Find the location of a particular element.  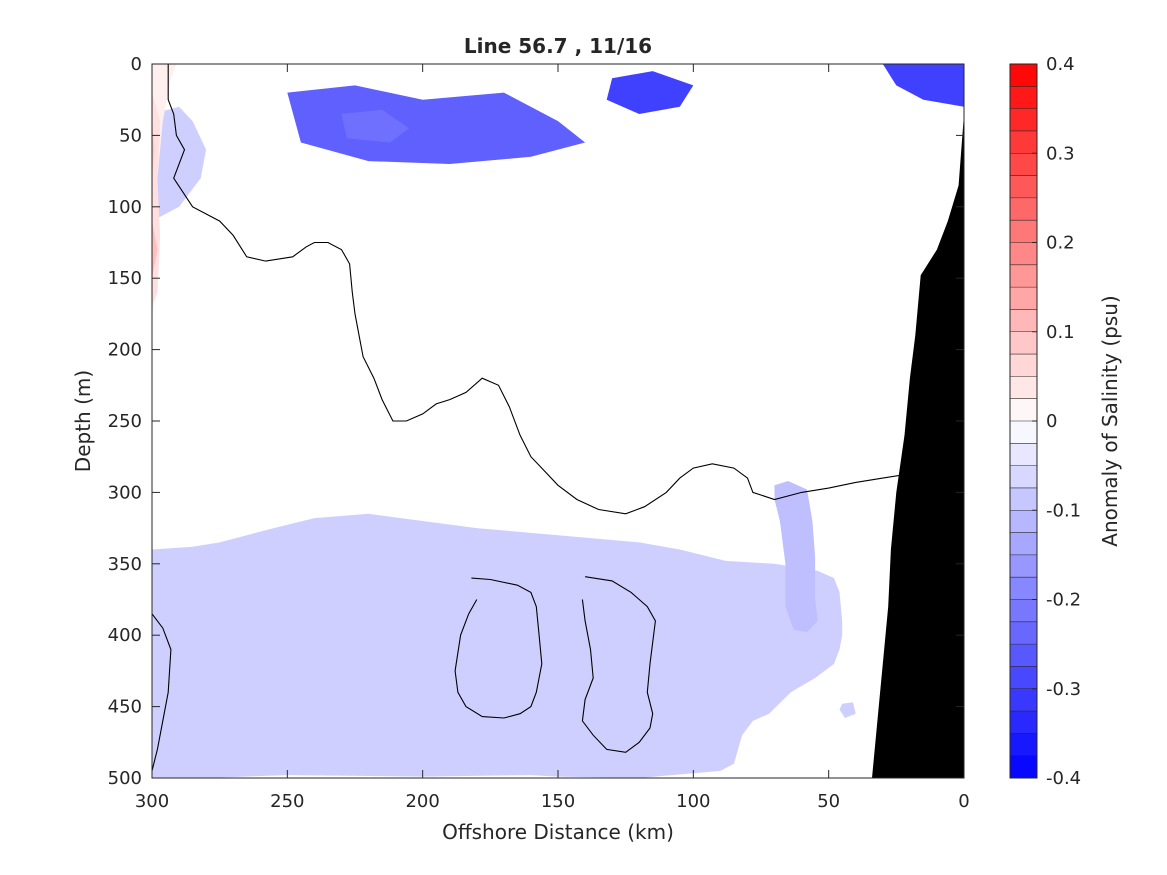

colorbar-tick-label: -0.1 is located at coordinates (1063, 510).